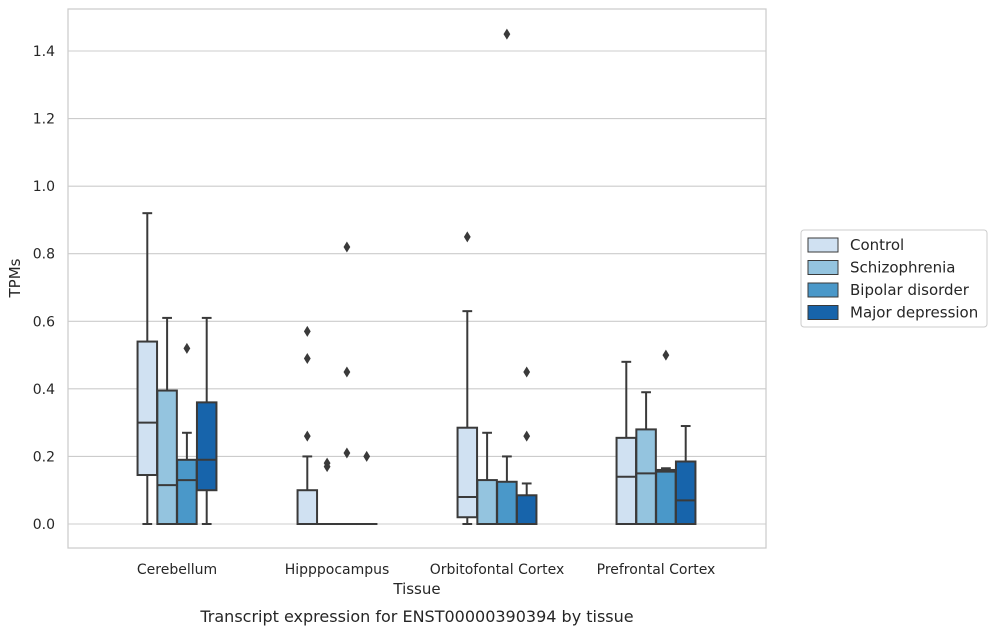  I want to click on legend-label: Schizophrenia, so click(902, 268).